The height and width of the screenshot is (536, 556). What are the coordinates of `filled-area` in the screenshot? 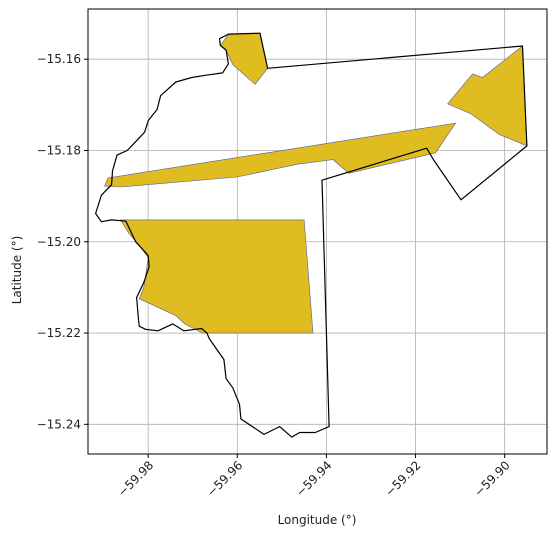 It's located at (280, 155).